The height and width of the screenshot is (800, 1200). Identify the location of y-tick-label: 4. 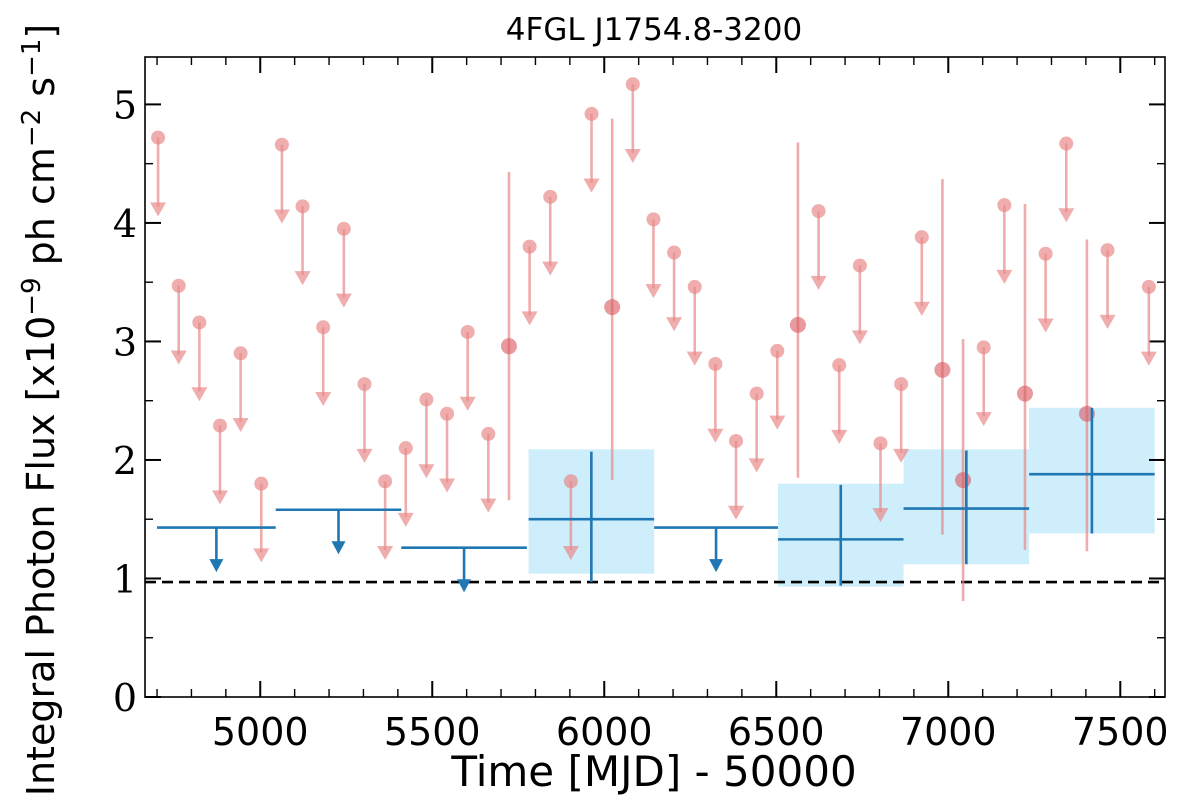
(125, 224).